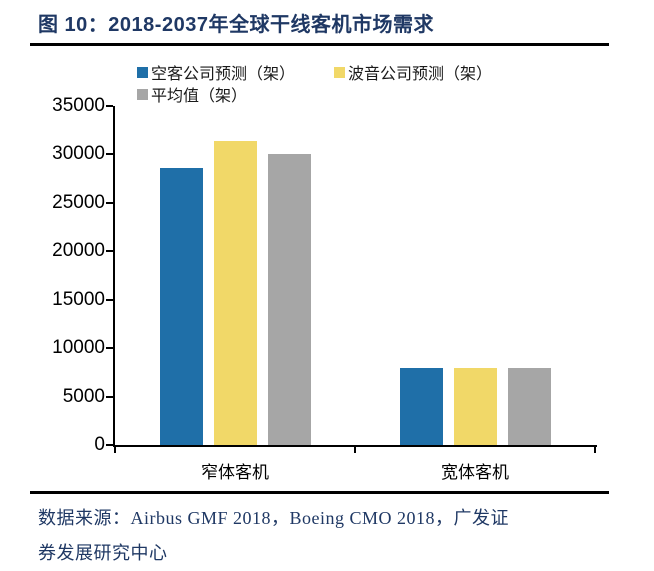 The height and width of the screenshot is (571, 654). Describe the element at coordinates (475, 406) in the screenshot. I see `bar-boeing-forecast-wide-body` at that location.